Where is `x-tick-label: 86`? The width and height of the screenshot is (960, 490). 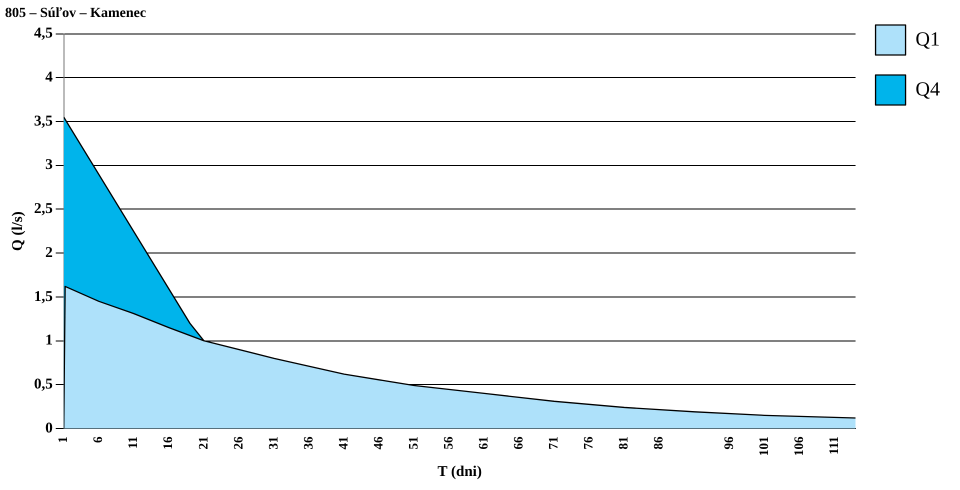
x-tick-label: 86 is located at coordinates (658, 443).